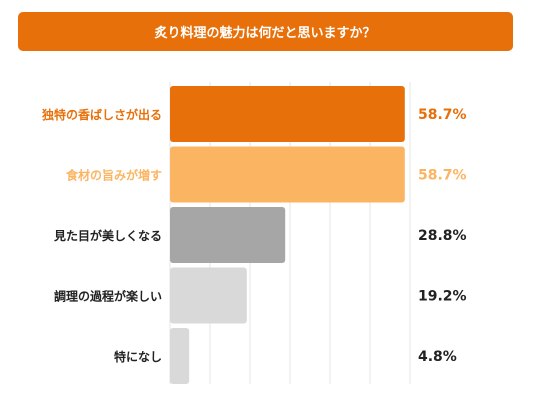 This screenshot has height=402, width=536. Describe the element at coordinates (138, 356) in the screenshot. I see `category-label: 特になし` at that location.